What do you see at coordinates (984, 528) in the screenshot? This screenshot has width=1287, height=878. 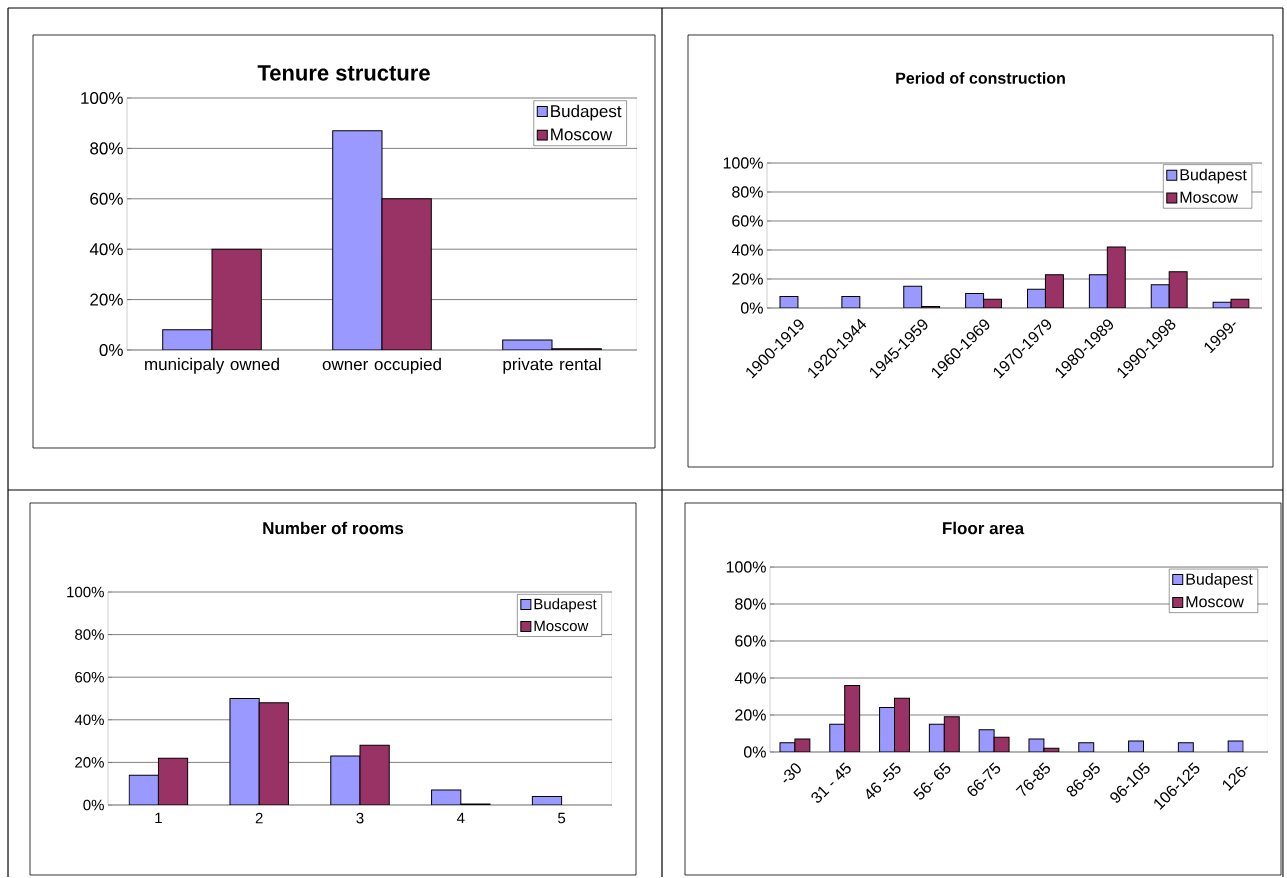 I see `chart-title: Floor area` at bounding box center [984, 528].